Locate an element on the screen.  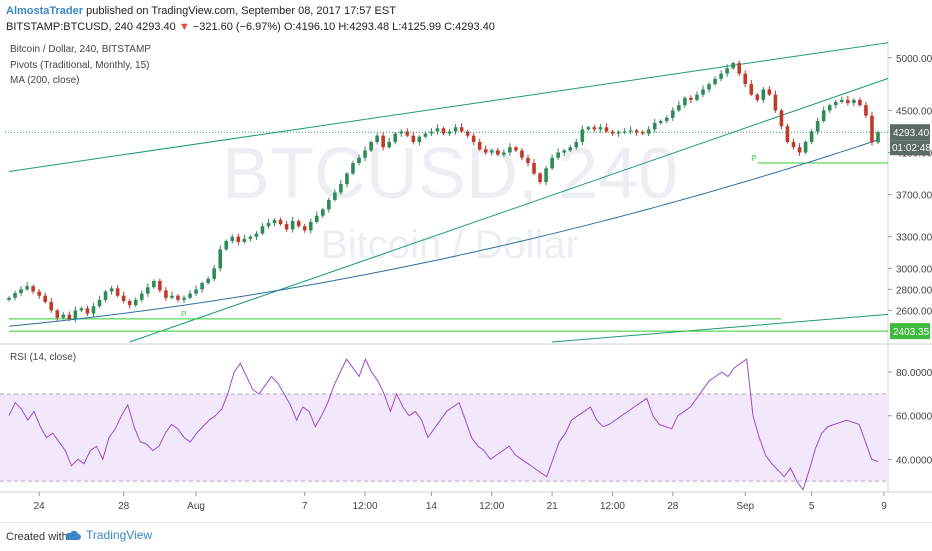
time-tick-label: 5 is located at coordinates (812, 506).